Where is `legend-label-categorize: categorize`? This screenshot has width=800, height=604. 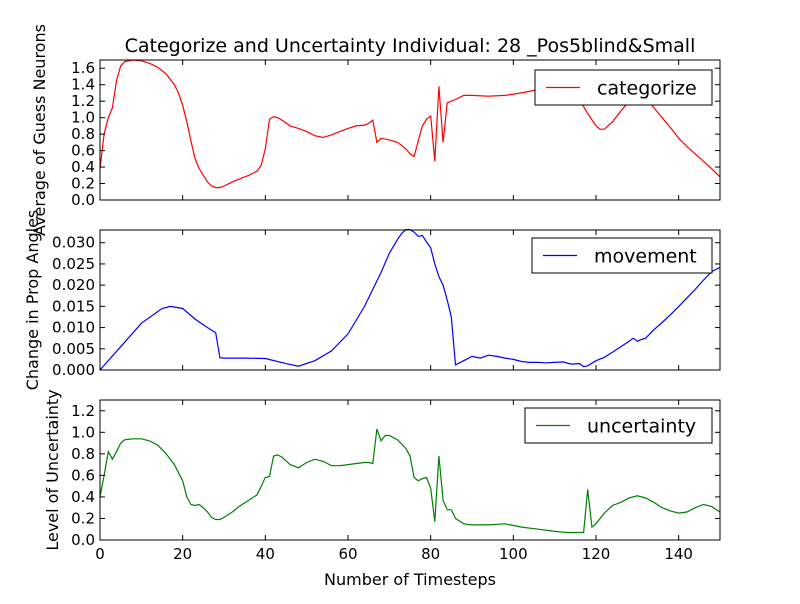
legend-label-categorize: categorize is located at coordinates (647, 89).